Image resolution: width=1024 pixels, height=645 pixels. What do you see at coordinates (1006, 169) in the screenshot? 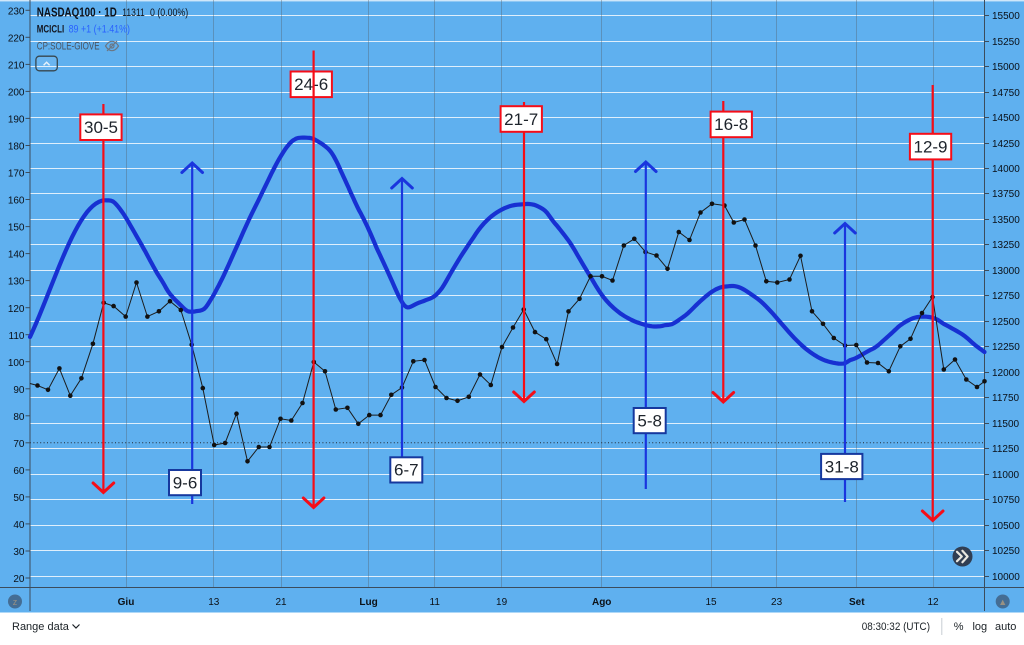
I see `svg-text: 14000` at bounding box center [1006, 169].